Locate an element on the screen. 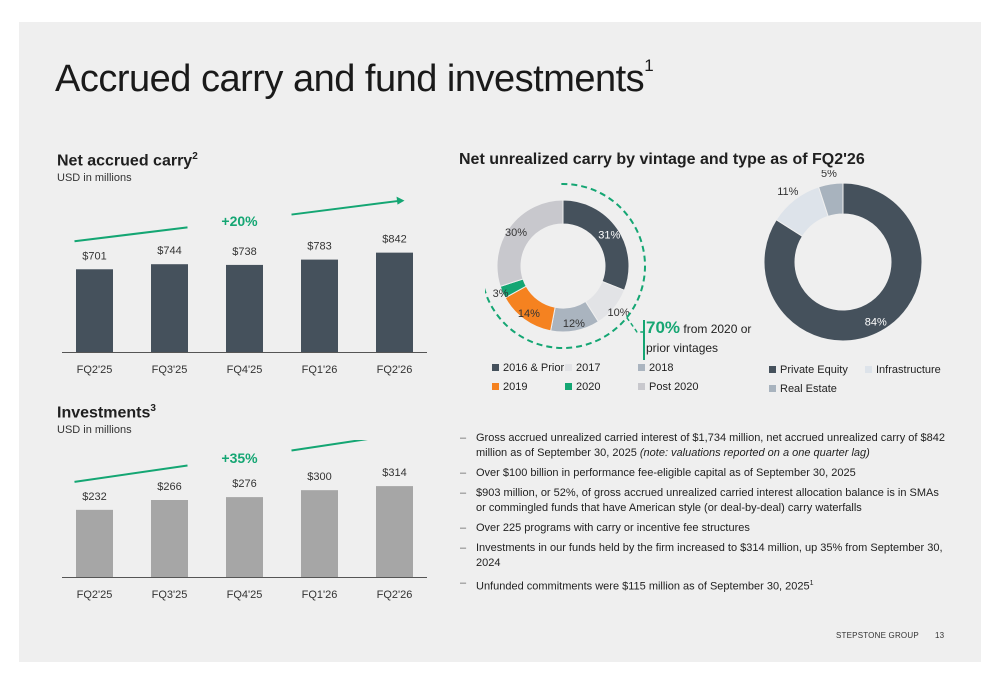 Image resolution: width=1000 pixels, height=685 pixels. legend-item: Real Estate is located at coordinates (803, 389).